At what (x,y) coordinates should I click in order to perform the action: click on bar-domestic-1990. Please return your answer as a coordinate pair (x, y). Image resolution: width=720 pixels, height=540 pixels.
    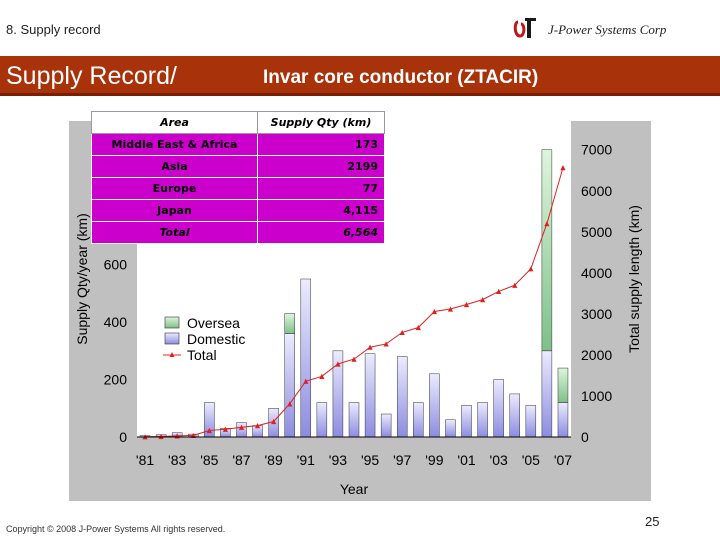
    Looking at the image, I should click on (289, 385).